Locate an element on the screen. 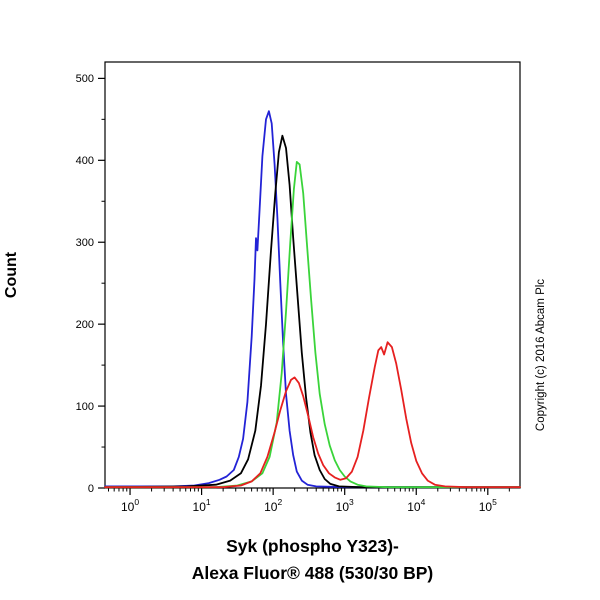 This screenshot has width=600, height=600. y-tick-label: 0 is located at coordinates (91, 489).